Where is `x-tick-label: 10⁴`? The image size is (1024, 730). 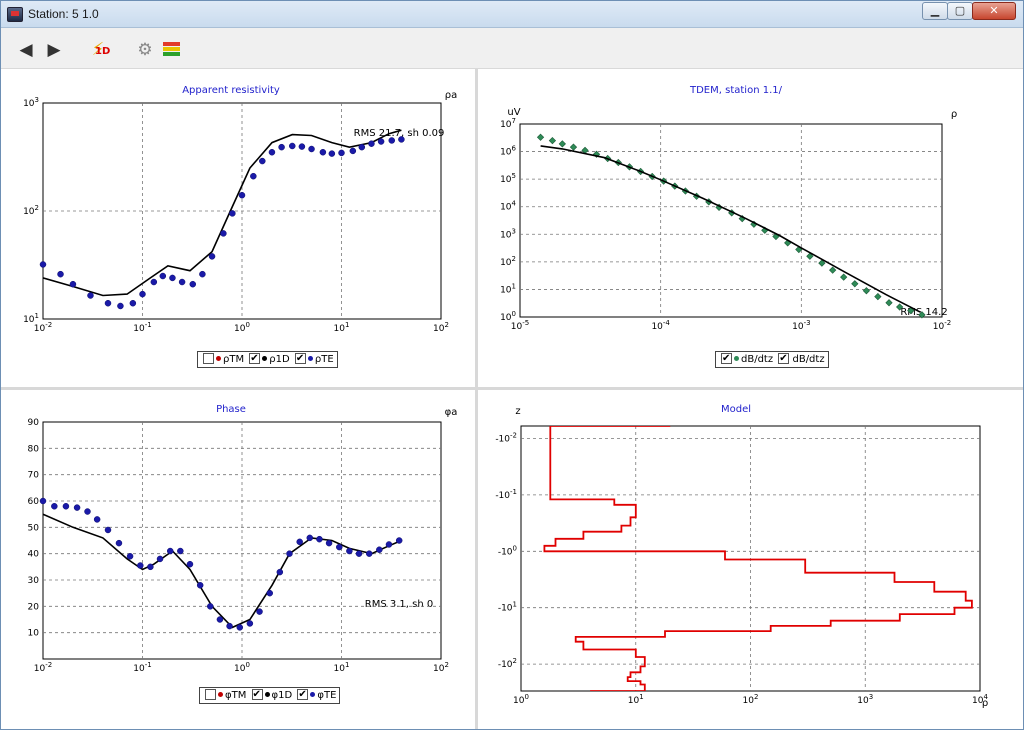 x-tick-label: 10⁴ is located at coordinates (980, 699).